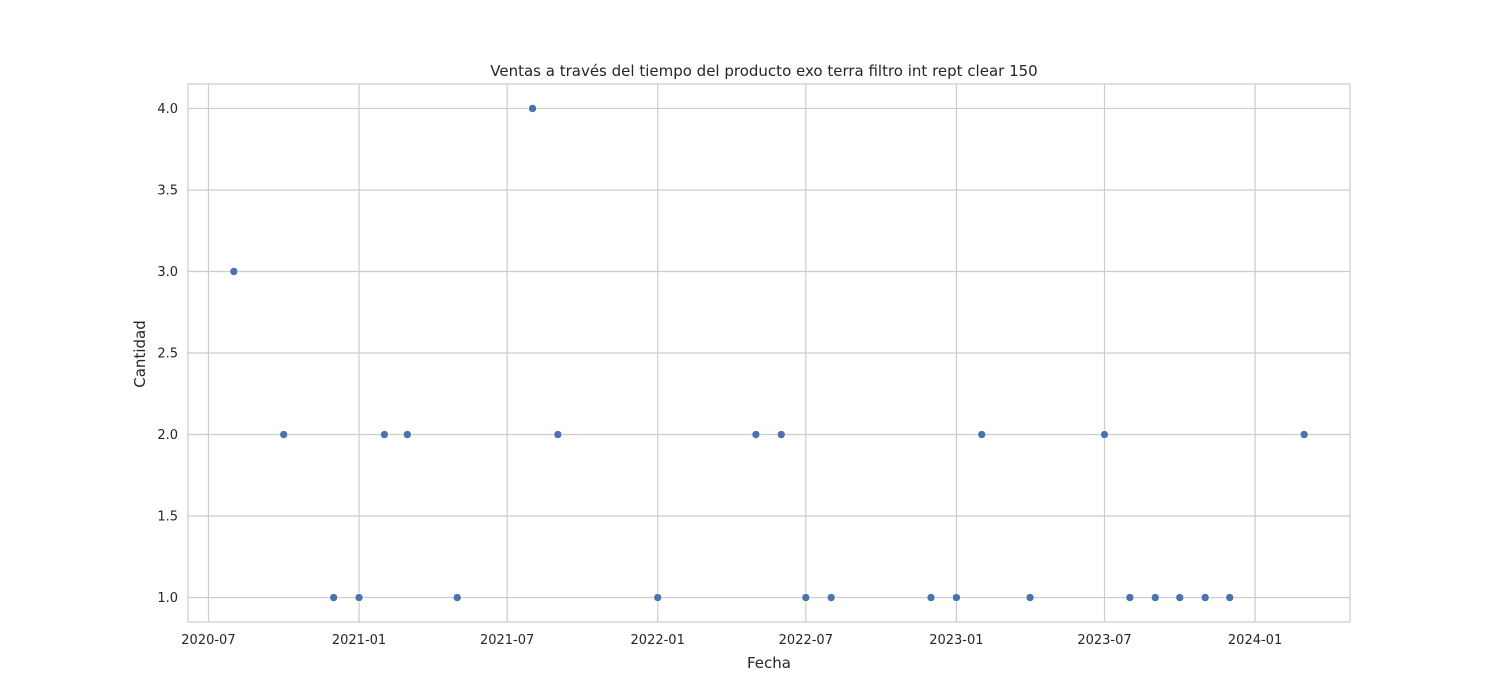 Image resolution: width=1500 pixels, height=700 pixels. What do you see at coordinates (167, 435) in the screenshot?
I see `y-tick-label: 2.0` at bounding box center [167, 435].